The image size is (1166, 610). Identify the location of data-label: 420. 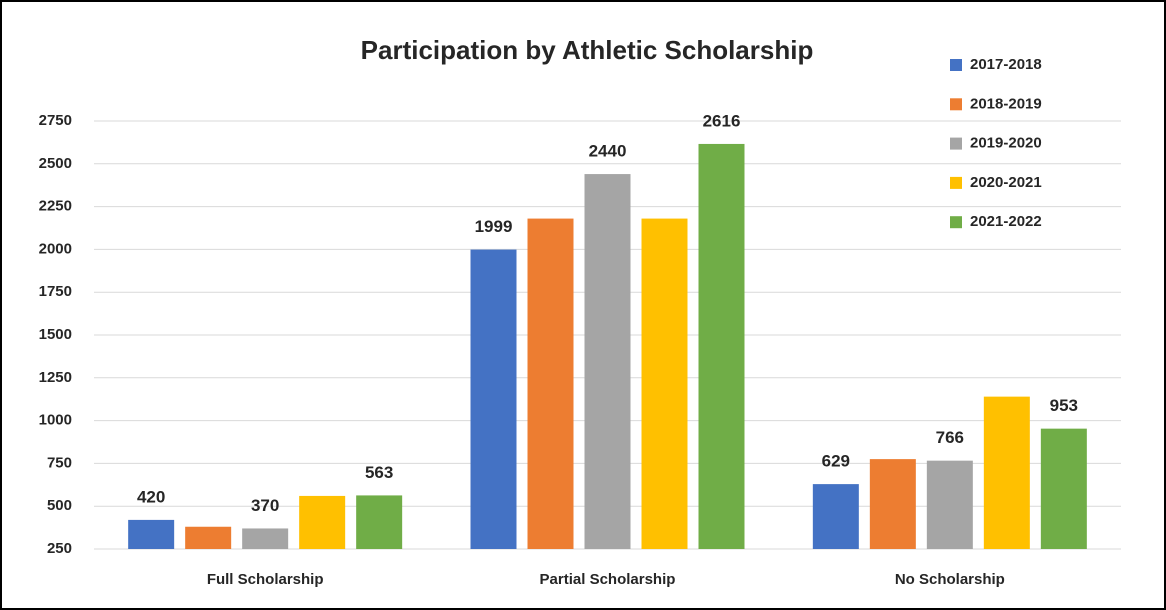
(151, 496).